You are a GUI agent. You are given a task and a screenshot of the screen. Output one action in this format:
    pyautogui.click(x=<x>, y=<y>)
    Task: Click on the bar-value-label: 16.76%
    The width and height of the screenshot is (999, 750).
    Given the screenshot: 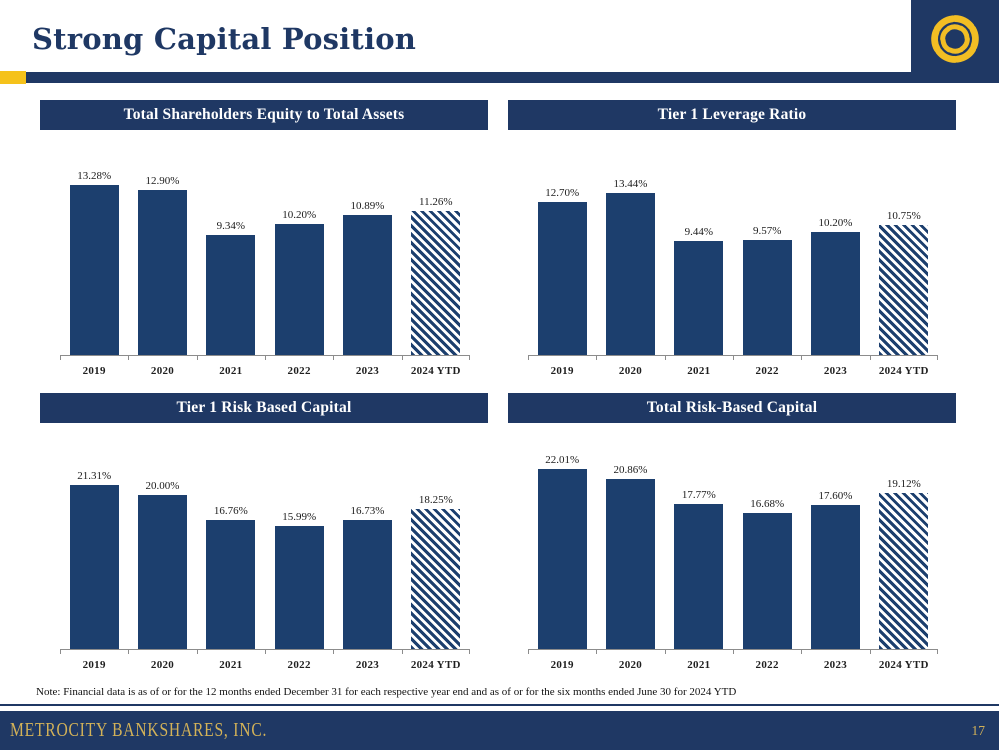 What is the action you would take?
    pyautogui.click(x=230, y=511)
    